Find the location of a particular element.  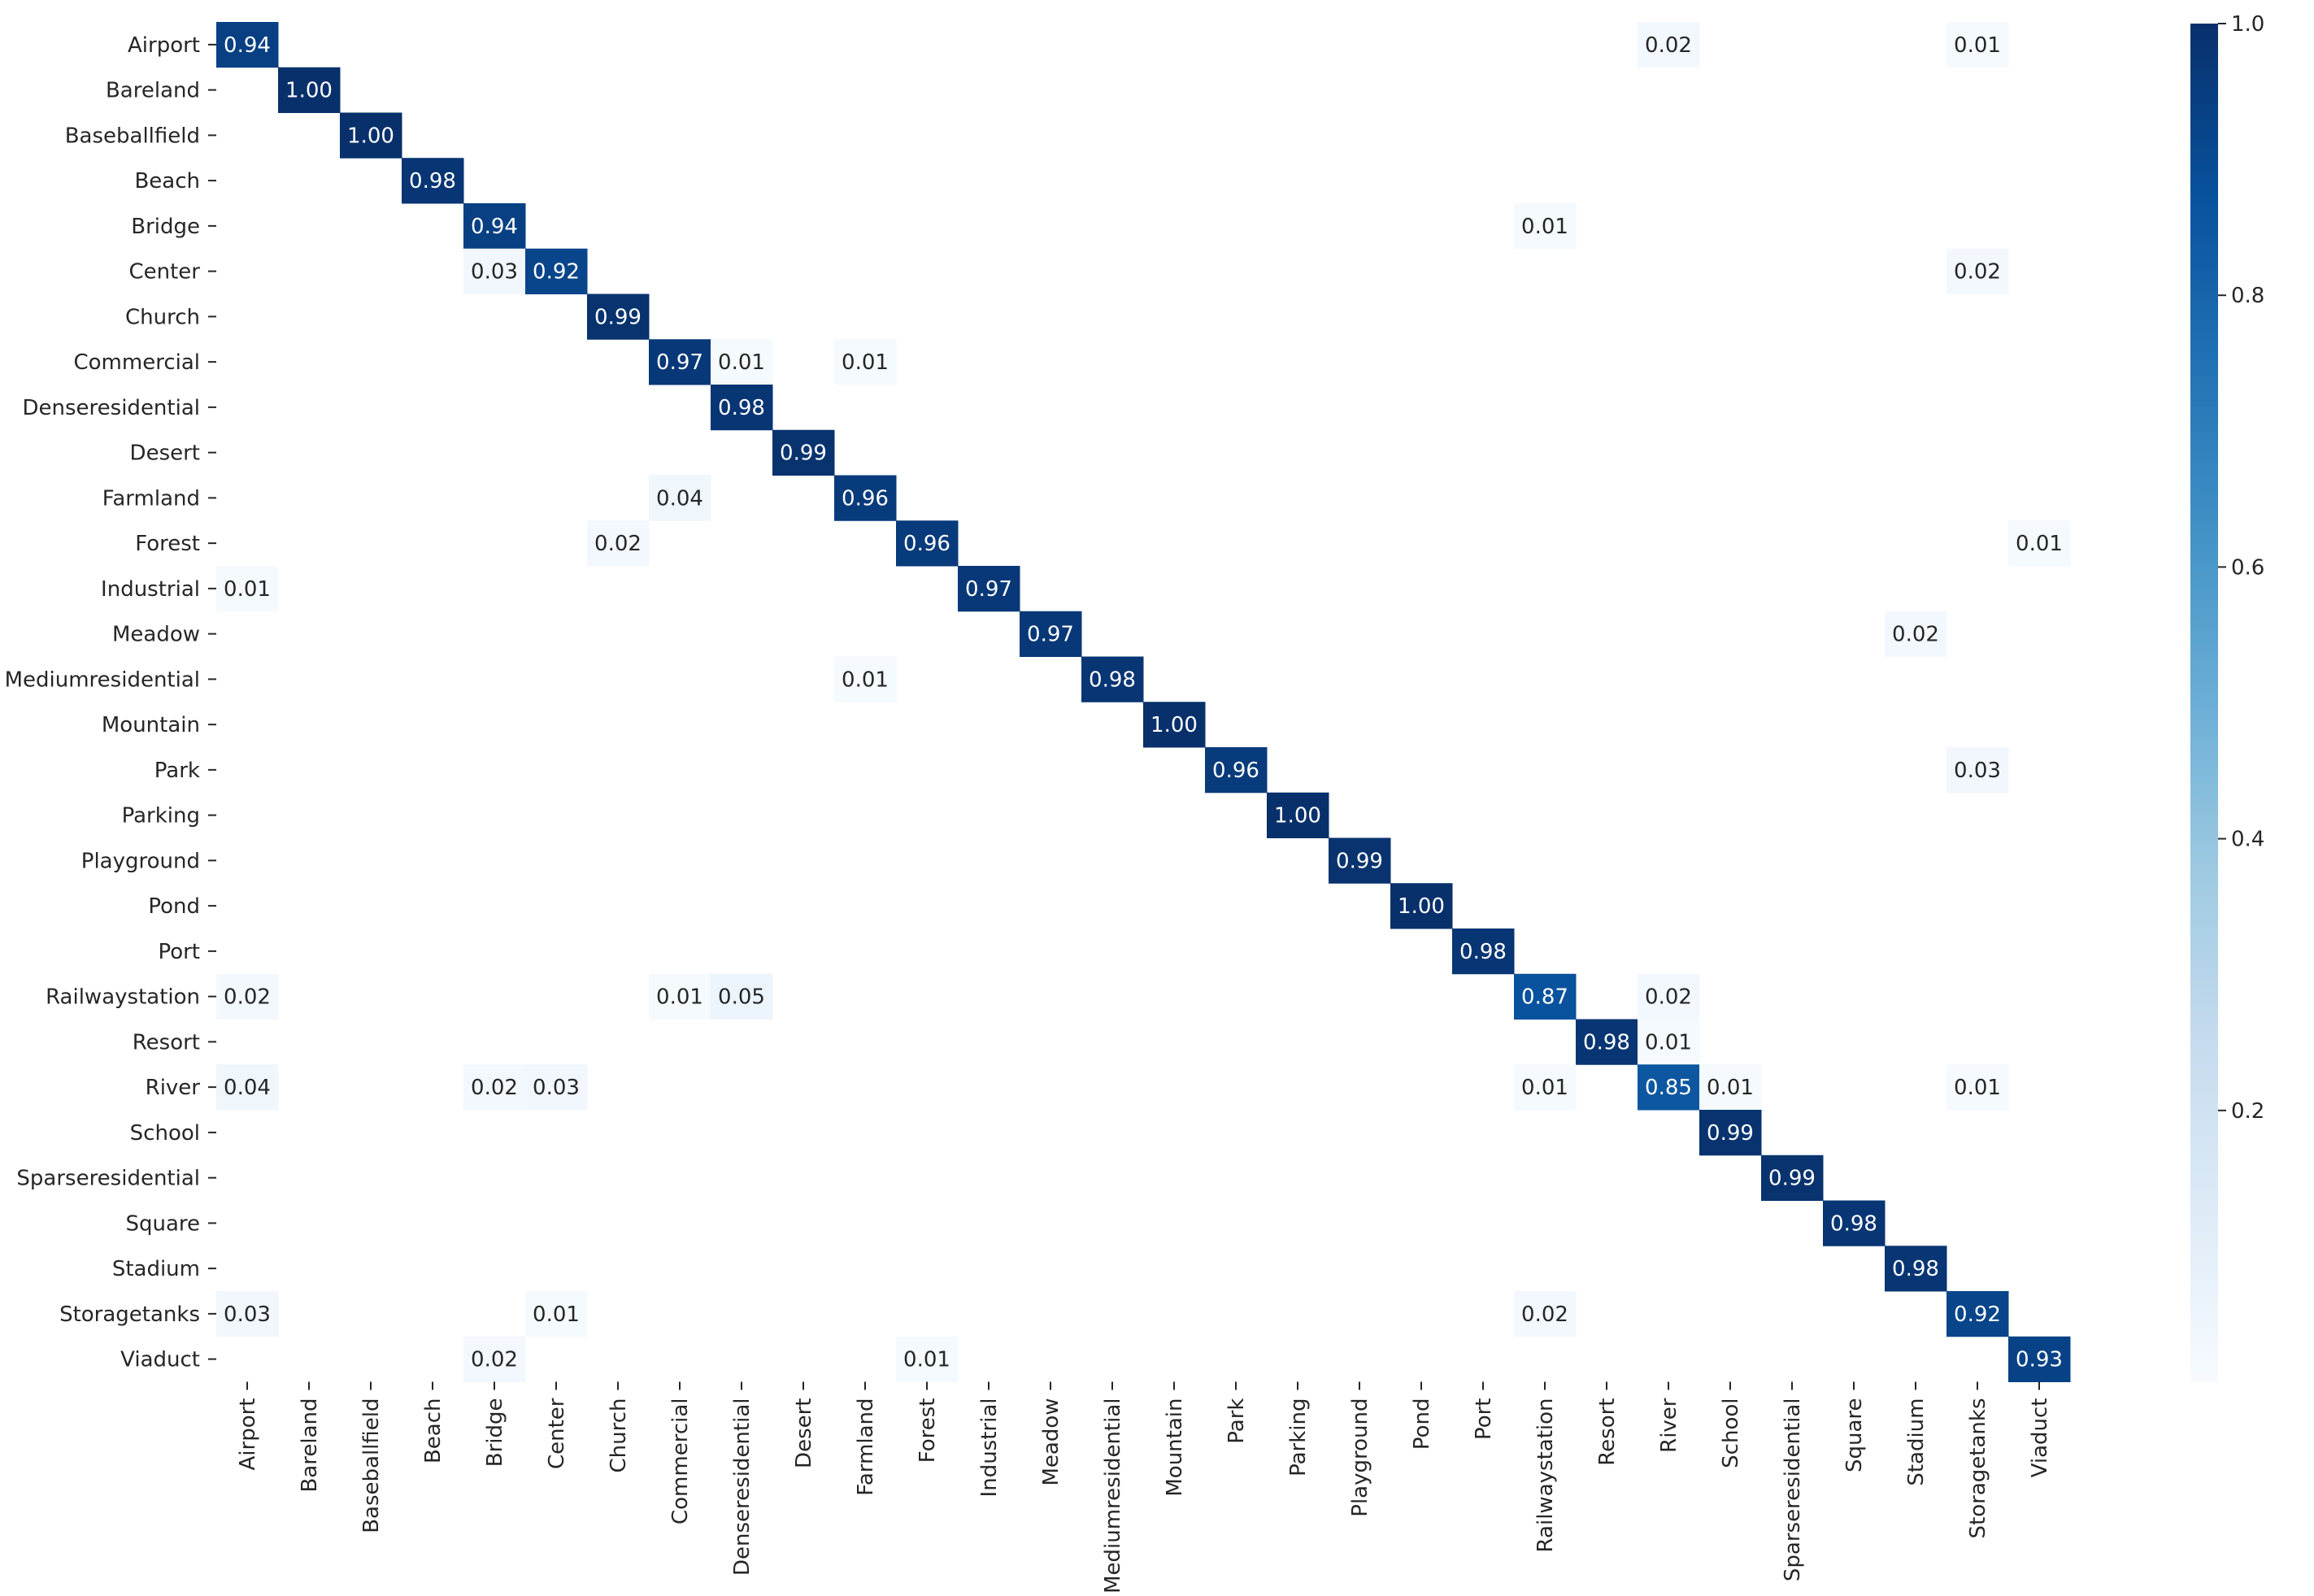

heatmap-cell-forest-forest is located at coordinates (927, 543).